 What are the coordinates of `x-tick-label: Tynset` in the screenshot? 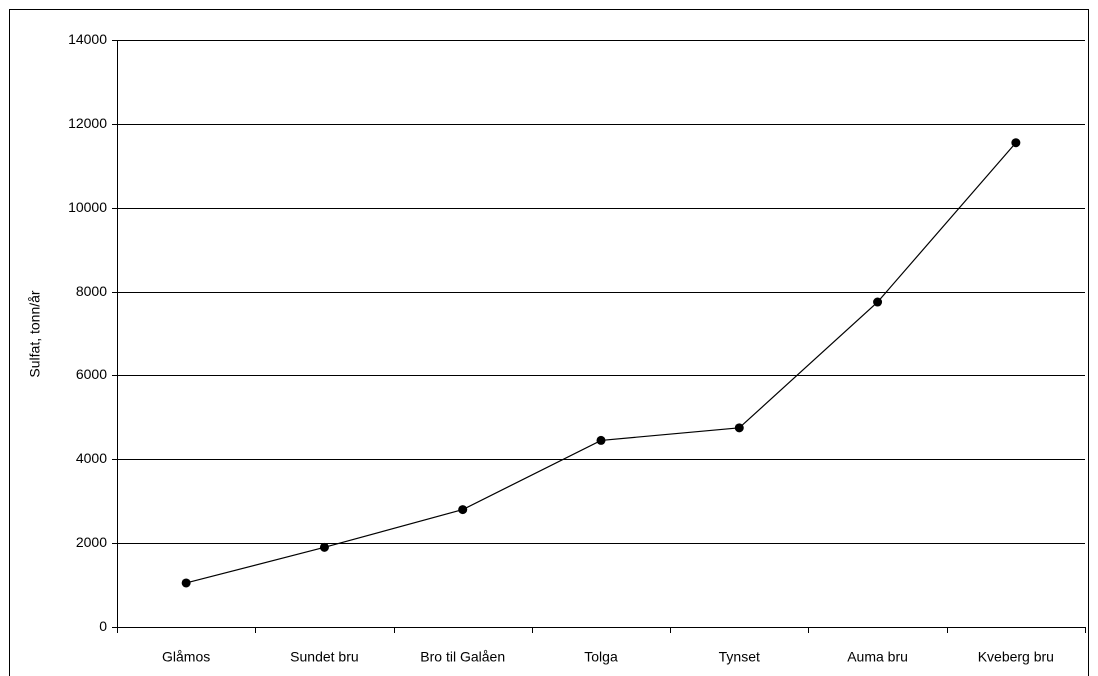 It's located at (739, 657).